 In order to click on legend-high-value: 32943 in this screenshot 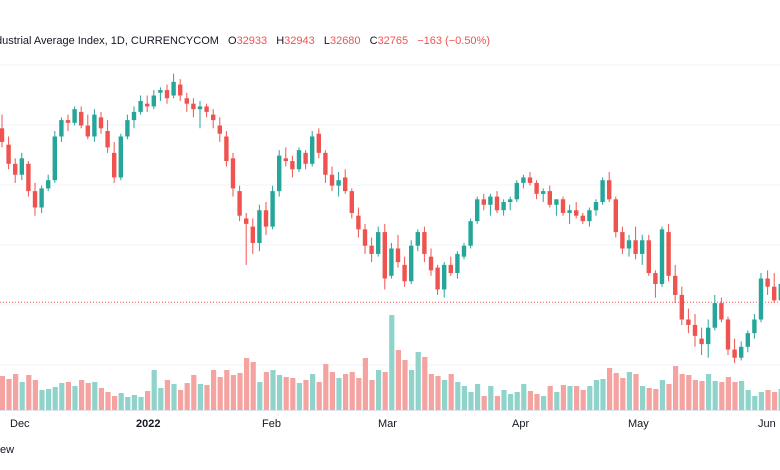, I will do `click(299, 41)`.